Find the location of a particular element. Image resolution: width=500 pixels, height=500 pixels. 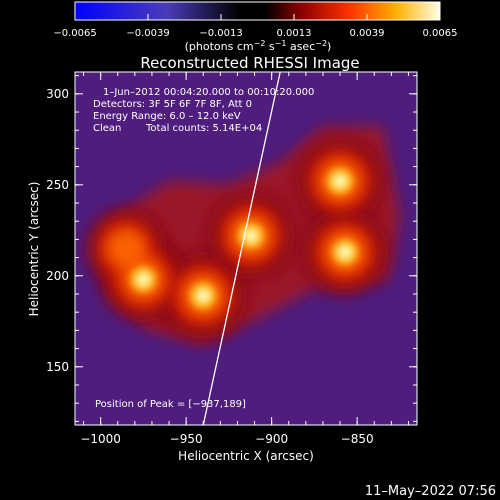

colorbar-tick-label: 0.0039 is located at coordinates (367, 33).